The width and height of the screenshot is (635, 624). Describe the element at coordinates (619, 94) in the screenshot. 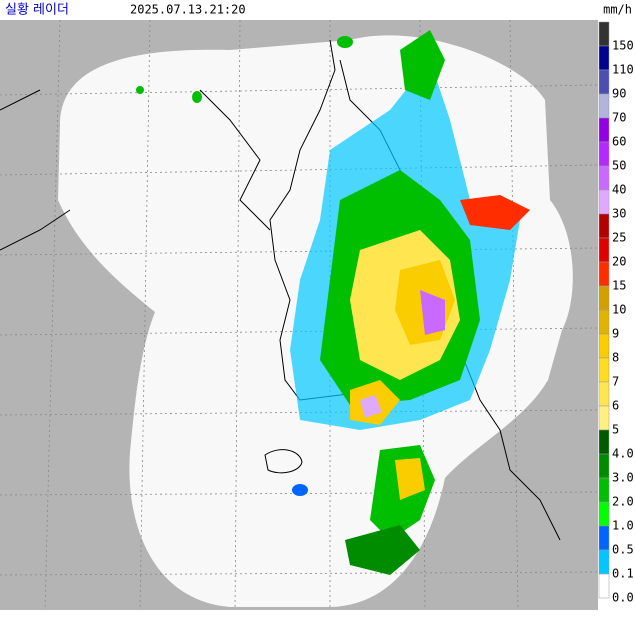

I see `legend-label: 90` at that location.